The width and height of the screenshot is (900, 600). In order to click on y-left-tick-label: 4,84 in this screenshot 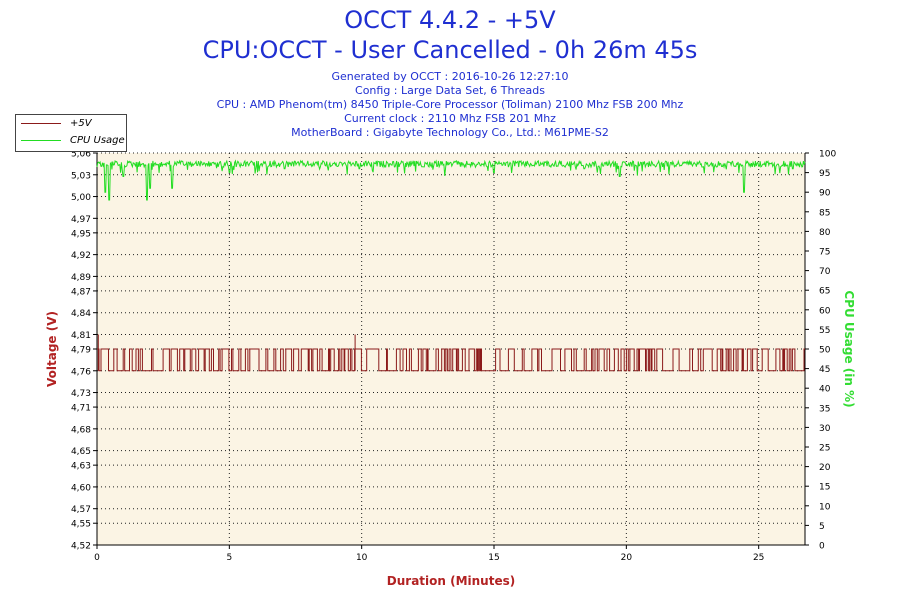, I will do `click(81, 314)`.